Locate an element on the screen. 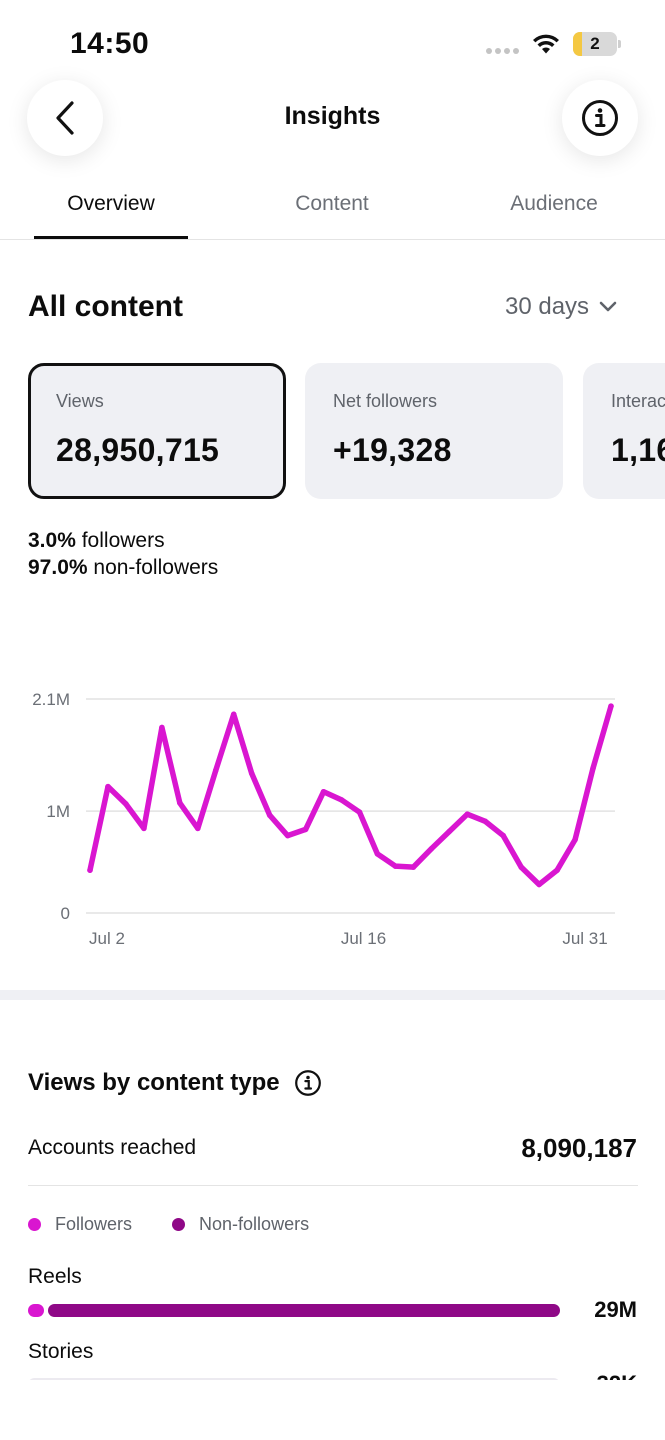 This screenshot has width=665, height=1440. metric-card-label: Views is located at coordinates (80, 401).